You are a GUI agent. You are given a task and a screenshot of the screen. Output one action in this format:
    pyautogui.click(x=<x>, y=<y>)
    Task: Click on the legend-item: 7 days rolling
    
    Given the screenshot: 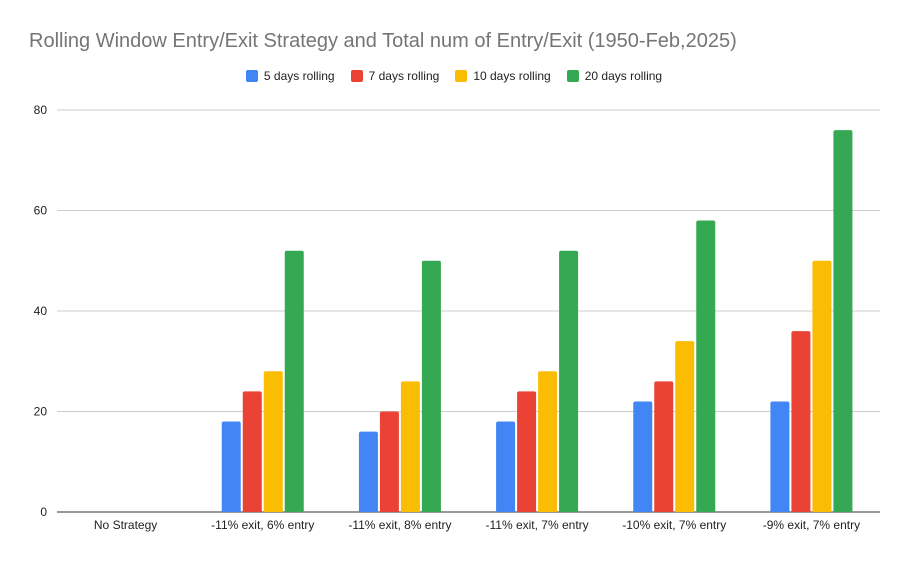 What is the action you would take?
    pyautogui.click(x=395, y=76)
    